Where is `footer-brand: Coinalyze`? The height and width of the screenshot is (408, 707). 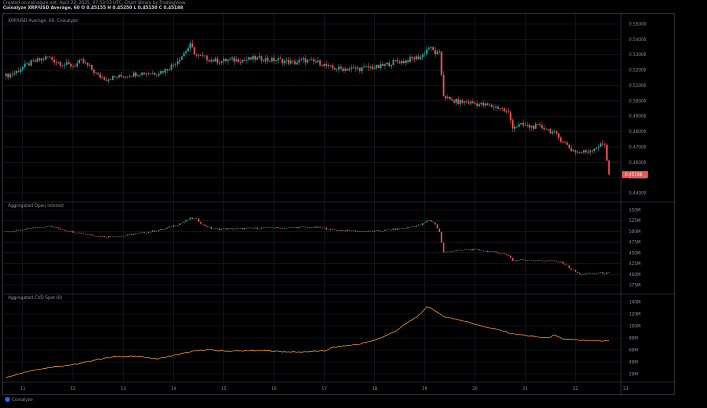 footer-brand: Coinalyze is located at coordinates (19, 400).